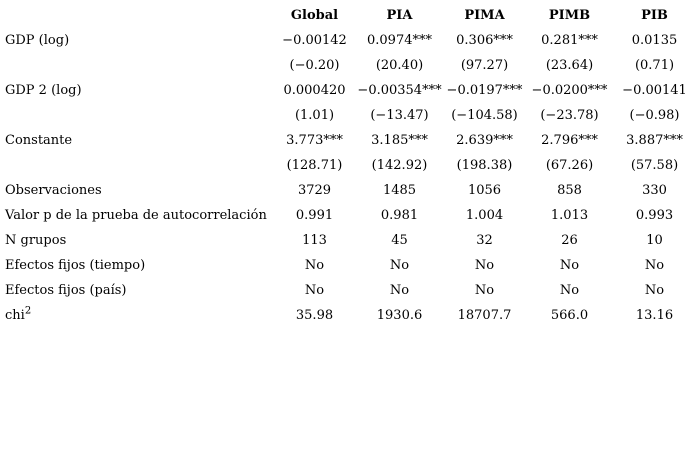  What do you see at coordinates (569, 15) in the screenshot?
I see `column-header-pimb: PIMB` at bounding box center [569, 15].